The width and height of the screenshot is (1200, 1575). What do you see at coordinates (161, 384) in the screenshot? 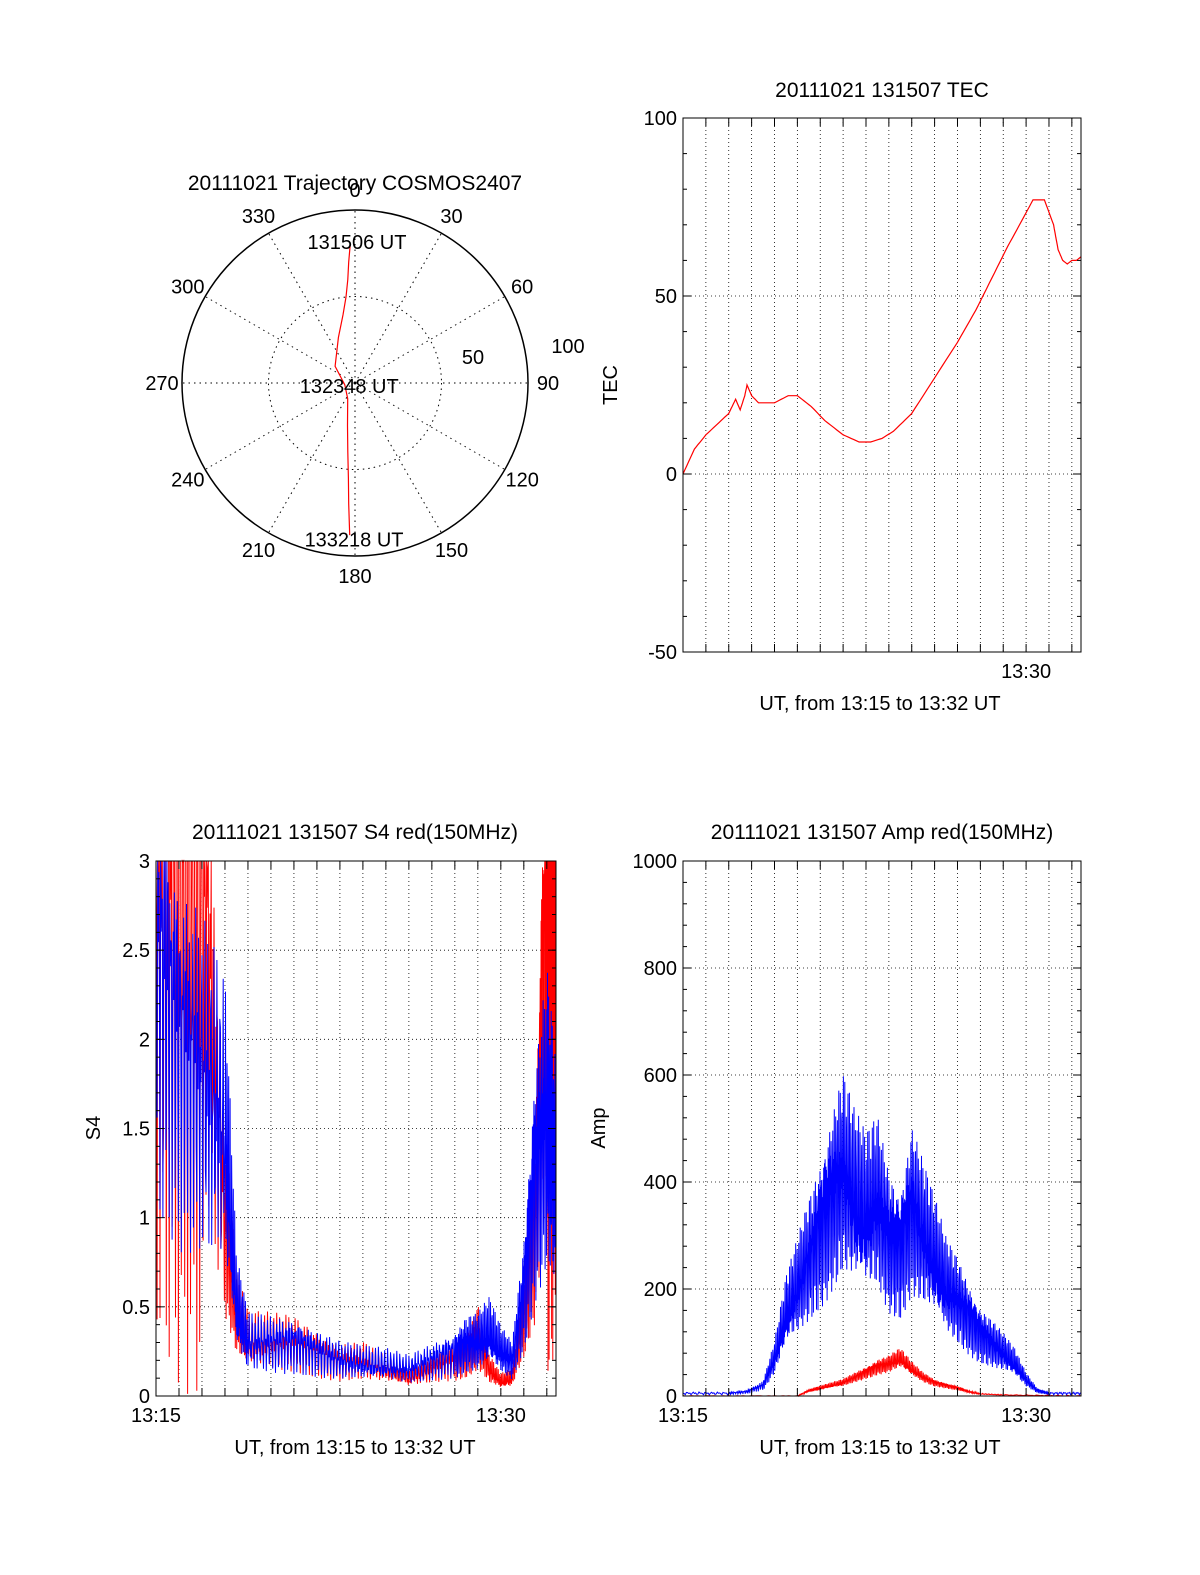
I see `trajectory-azimuth-label: 270` at bounding box center [161, 384].